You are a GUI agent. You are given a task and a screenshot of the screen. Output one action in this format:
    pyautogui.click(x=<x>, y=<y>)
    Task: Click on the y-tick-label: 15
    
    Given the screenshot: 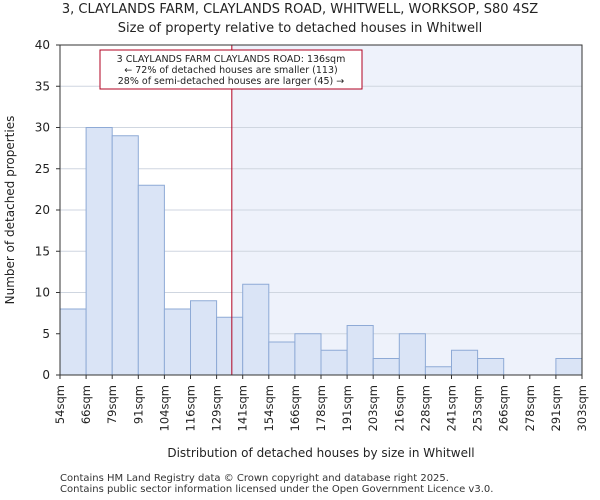 What is the action you would take?
    pyautogui.click(x=42, y=251)
    